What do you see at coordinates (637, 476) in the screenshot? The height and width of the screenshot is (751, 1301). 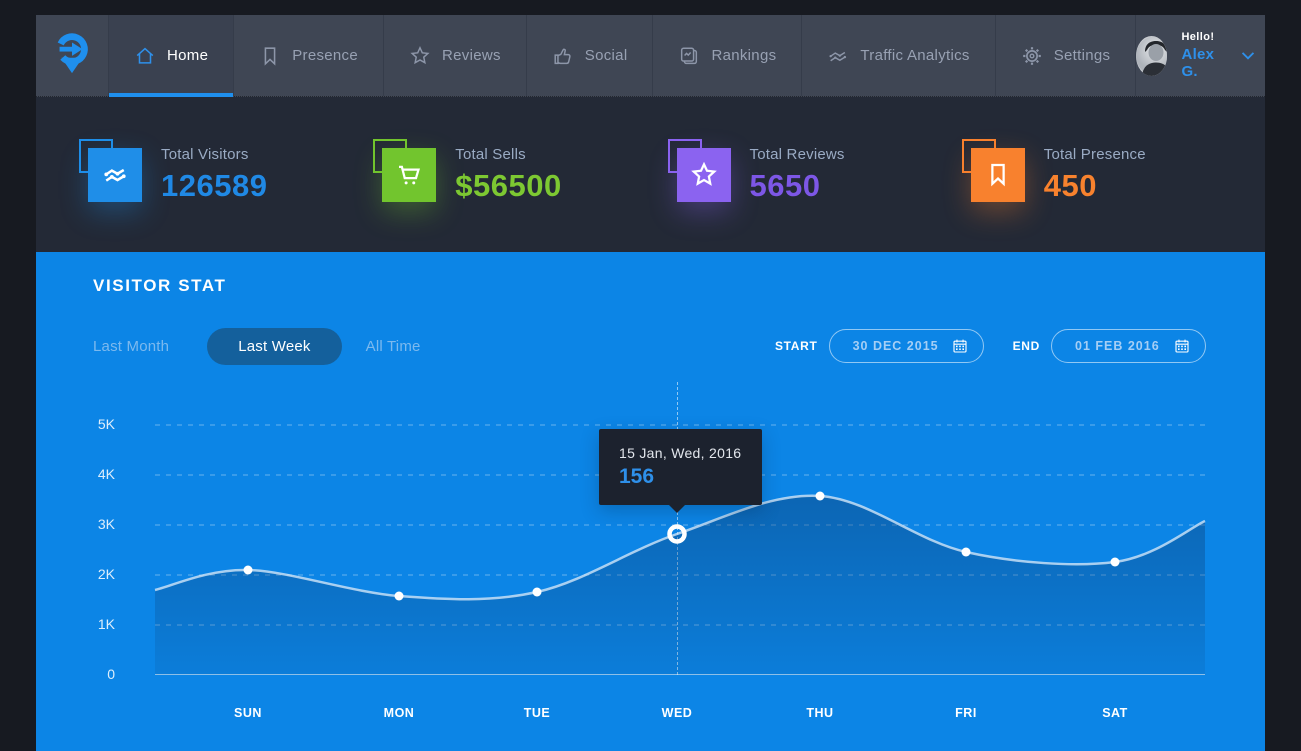 I see `tooltip-value: 156` at bounding box center [637, 476].